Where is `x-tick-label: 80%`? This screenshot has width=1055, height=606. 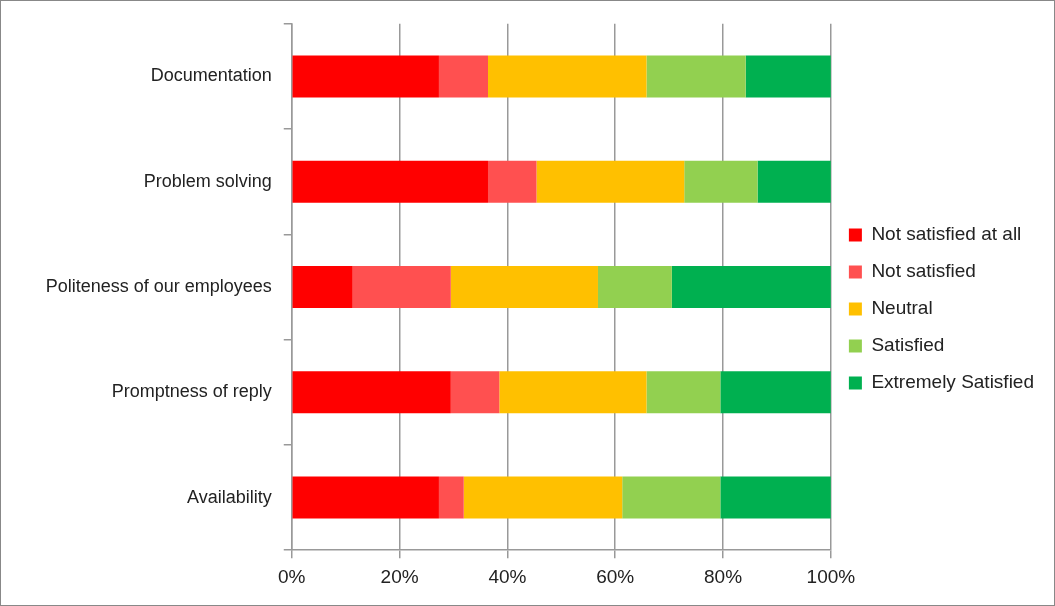
x-tick-label: 80% is located at coordinates (723, 576).